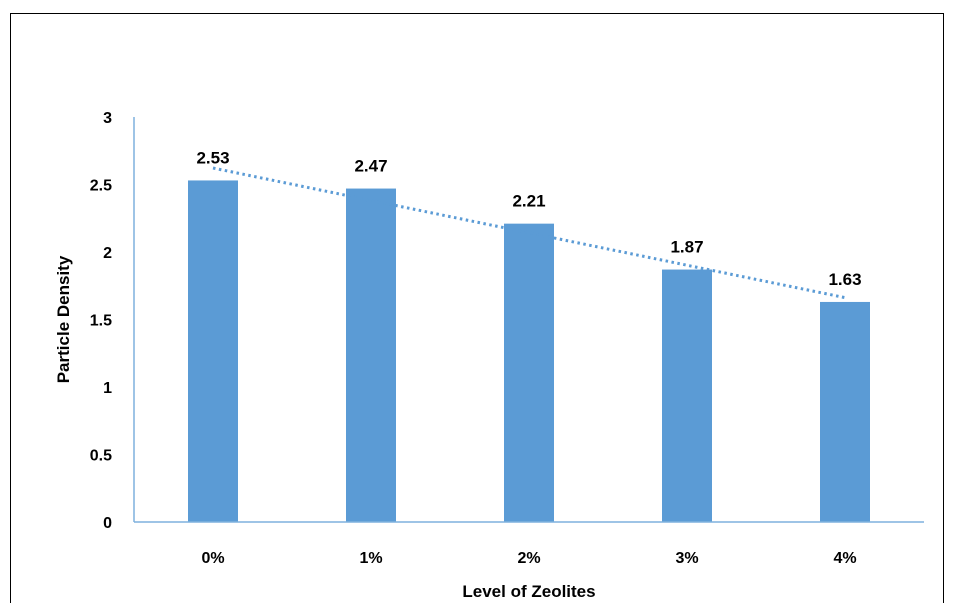 This screenshot has height=603, width=956. Describe the element at coordinates (371, 355) in the screenshot. I see `bar-1pct` at that location.